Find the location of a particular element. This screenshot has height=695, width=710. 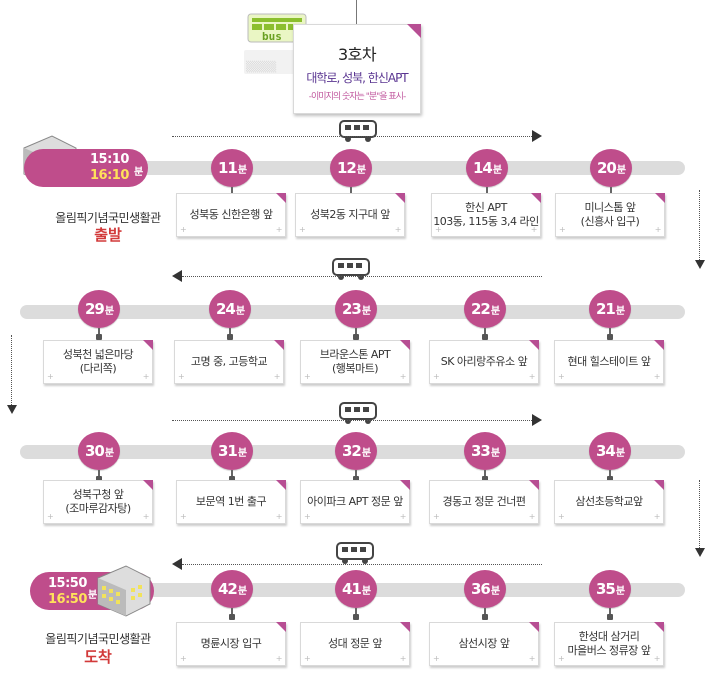

stop-minutes: 24 is located at coordinates (225, 309).